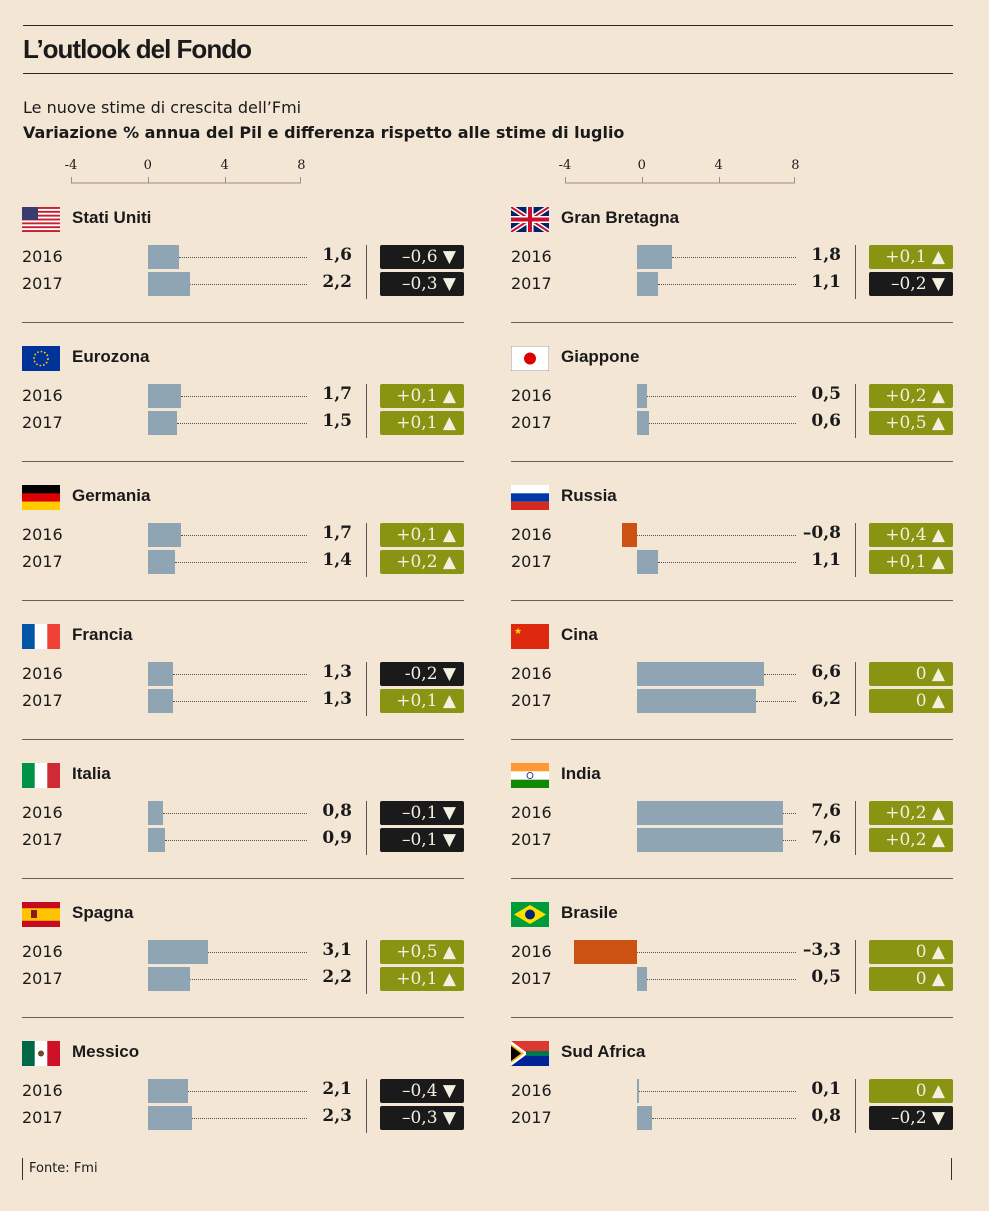 This screenshot has height=1211, width=989. I want to click on diff-badge: –0,1 ▼, so click(422, 813).